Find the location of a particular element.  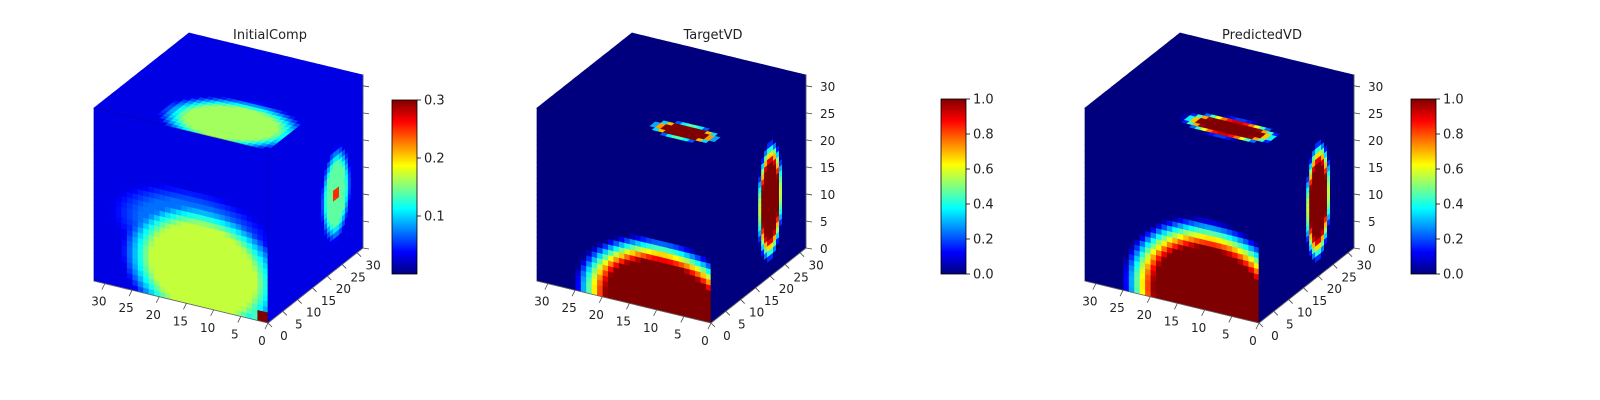

y-tick-label: 10 is located at coordinates (313, 313).